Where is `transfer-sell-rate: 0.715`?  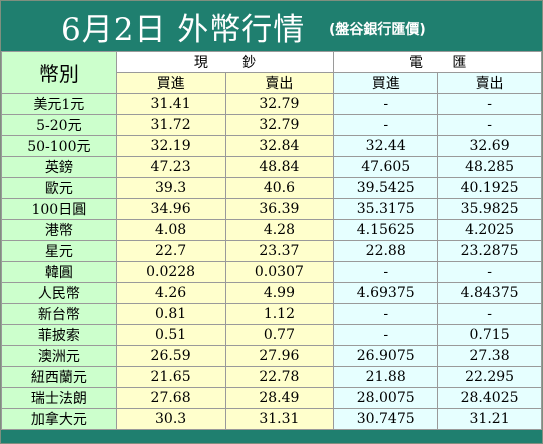
transfer-sell-rate: 0.715 is located at coordinates (489, 335).